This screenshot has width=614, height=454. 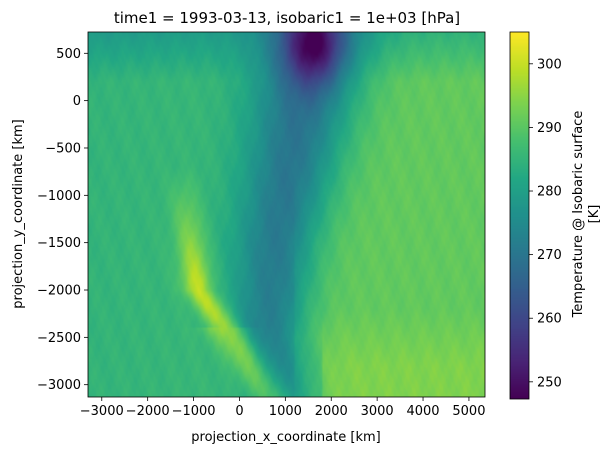 What do you see at coordinates (62, 220) in the screenshot?
I see `y-axis: 500 0 −500 −1000 −1500 −2000 −2500 −3000` at bounding box center [62, 220].